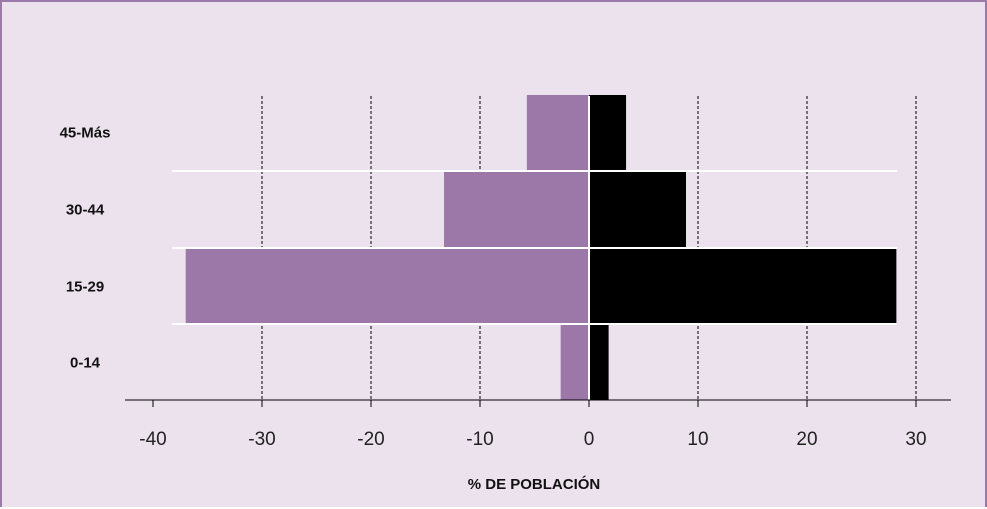 The image size is (987, 509). I want to click on x-tick-label: -40, so click(152, 439).